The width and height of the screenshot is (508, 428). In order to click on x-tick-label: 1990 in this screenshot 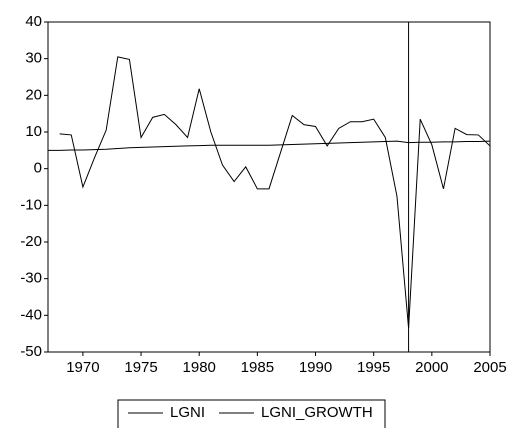, I will do `click(315, 367)`.